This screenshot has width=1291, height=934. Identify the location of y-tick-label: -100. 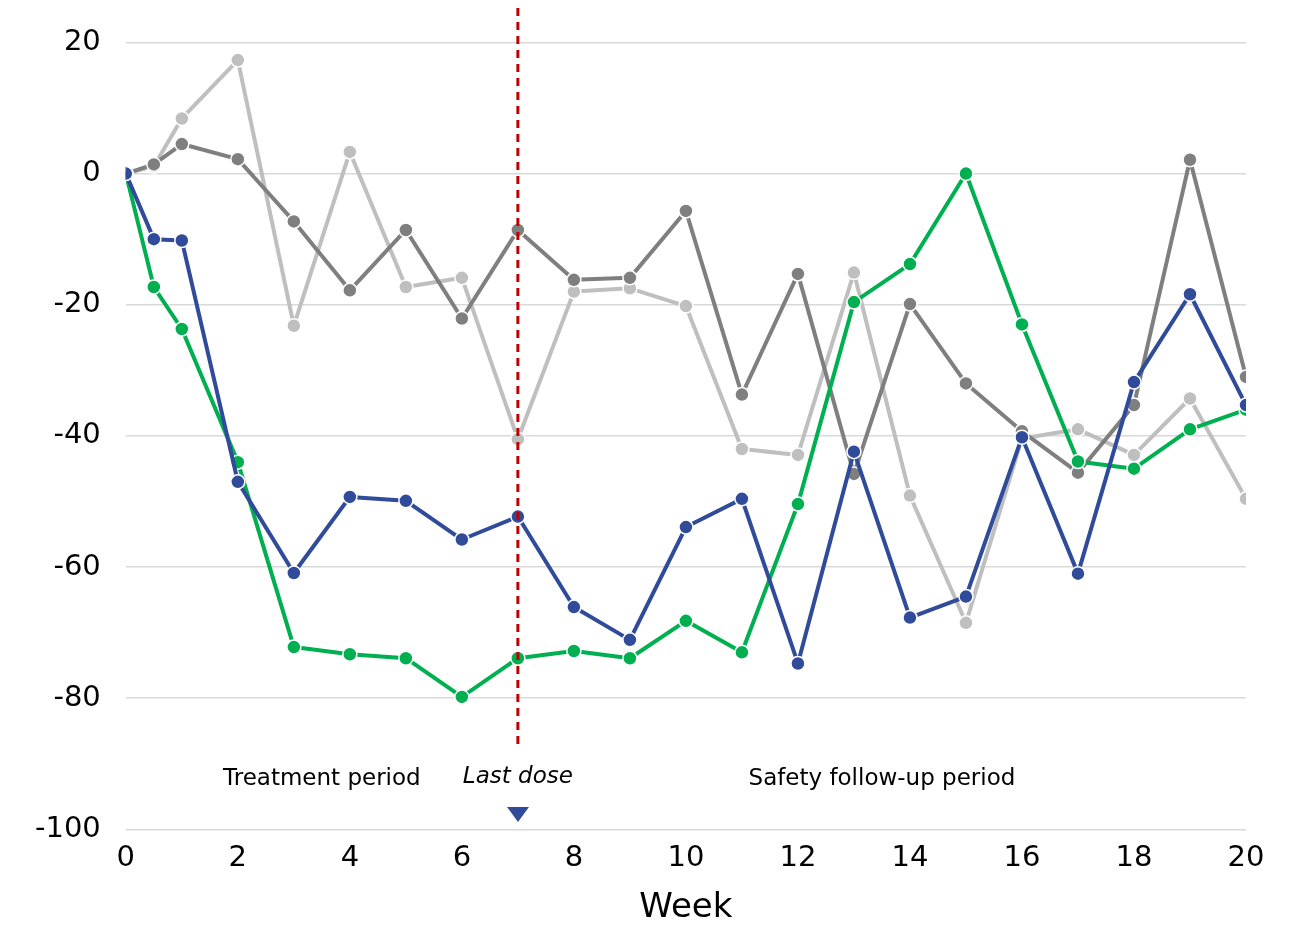
(67, 826).